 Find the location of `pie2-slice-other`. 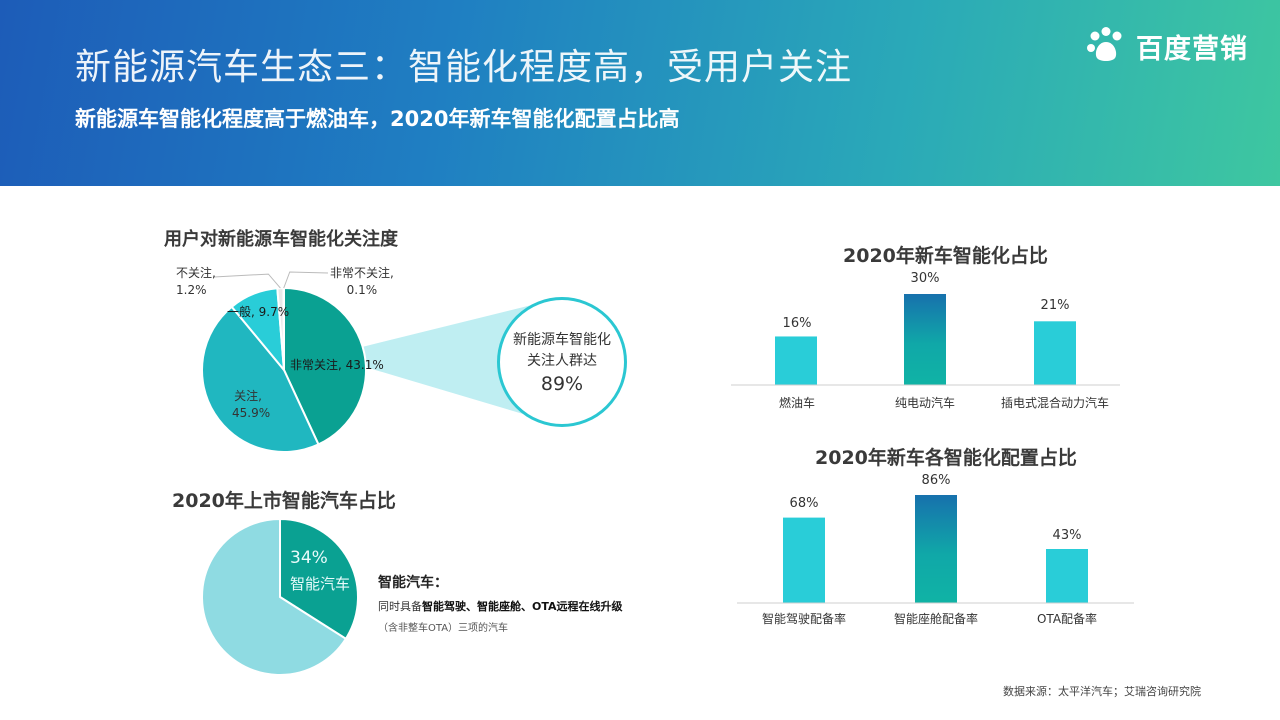

pie2-slice-other is located at coordinates (274, 596).